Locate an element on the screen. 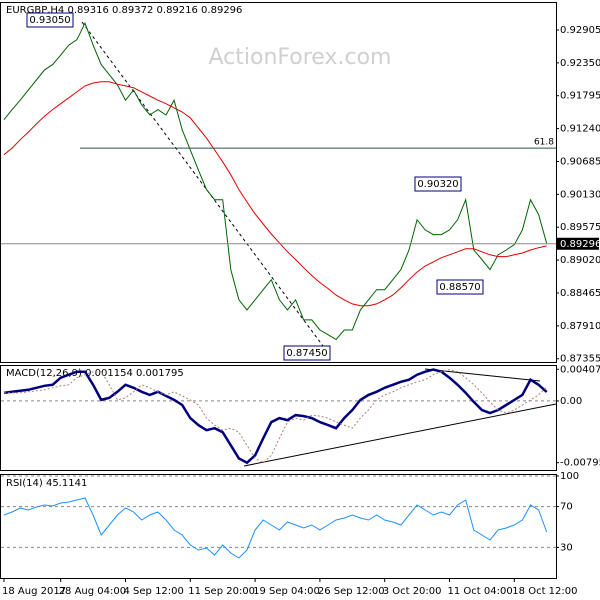 Image resolution: width=600 pixels, height=600 pixels. rsi-title: RSI(14) 45.1141 is located at coordinates (46, 483).